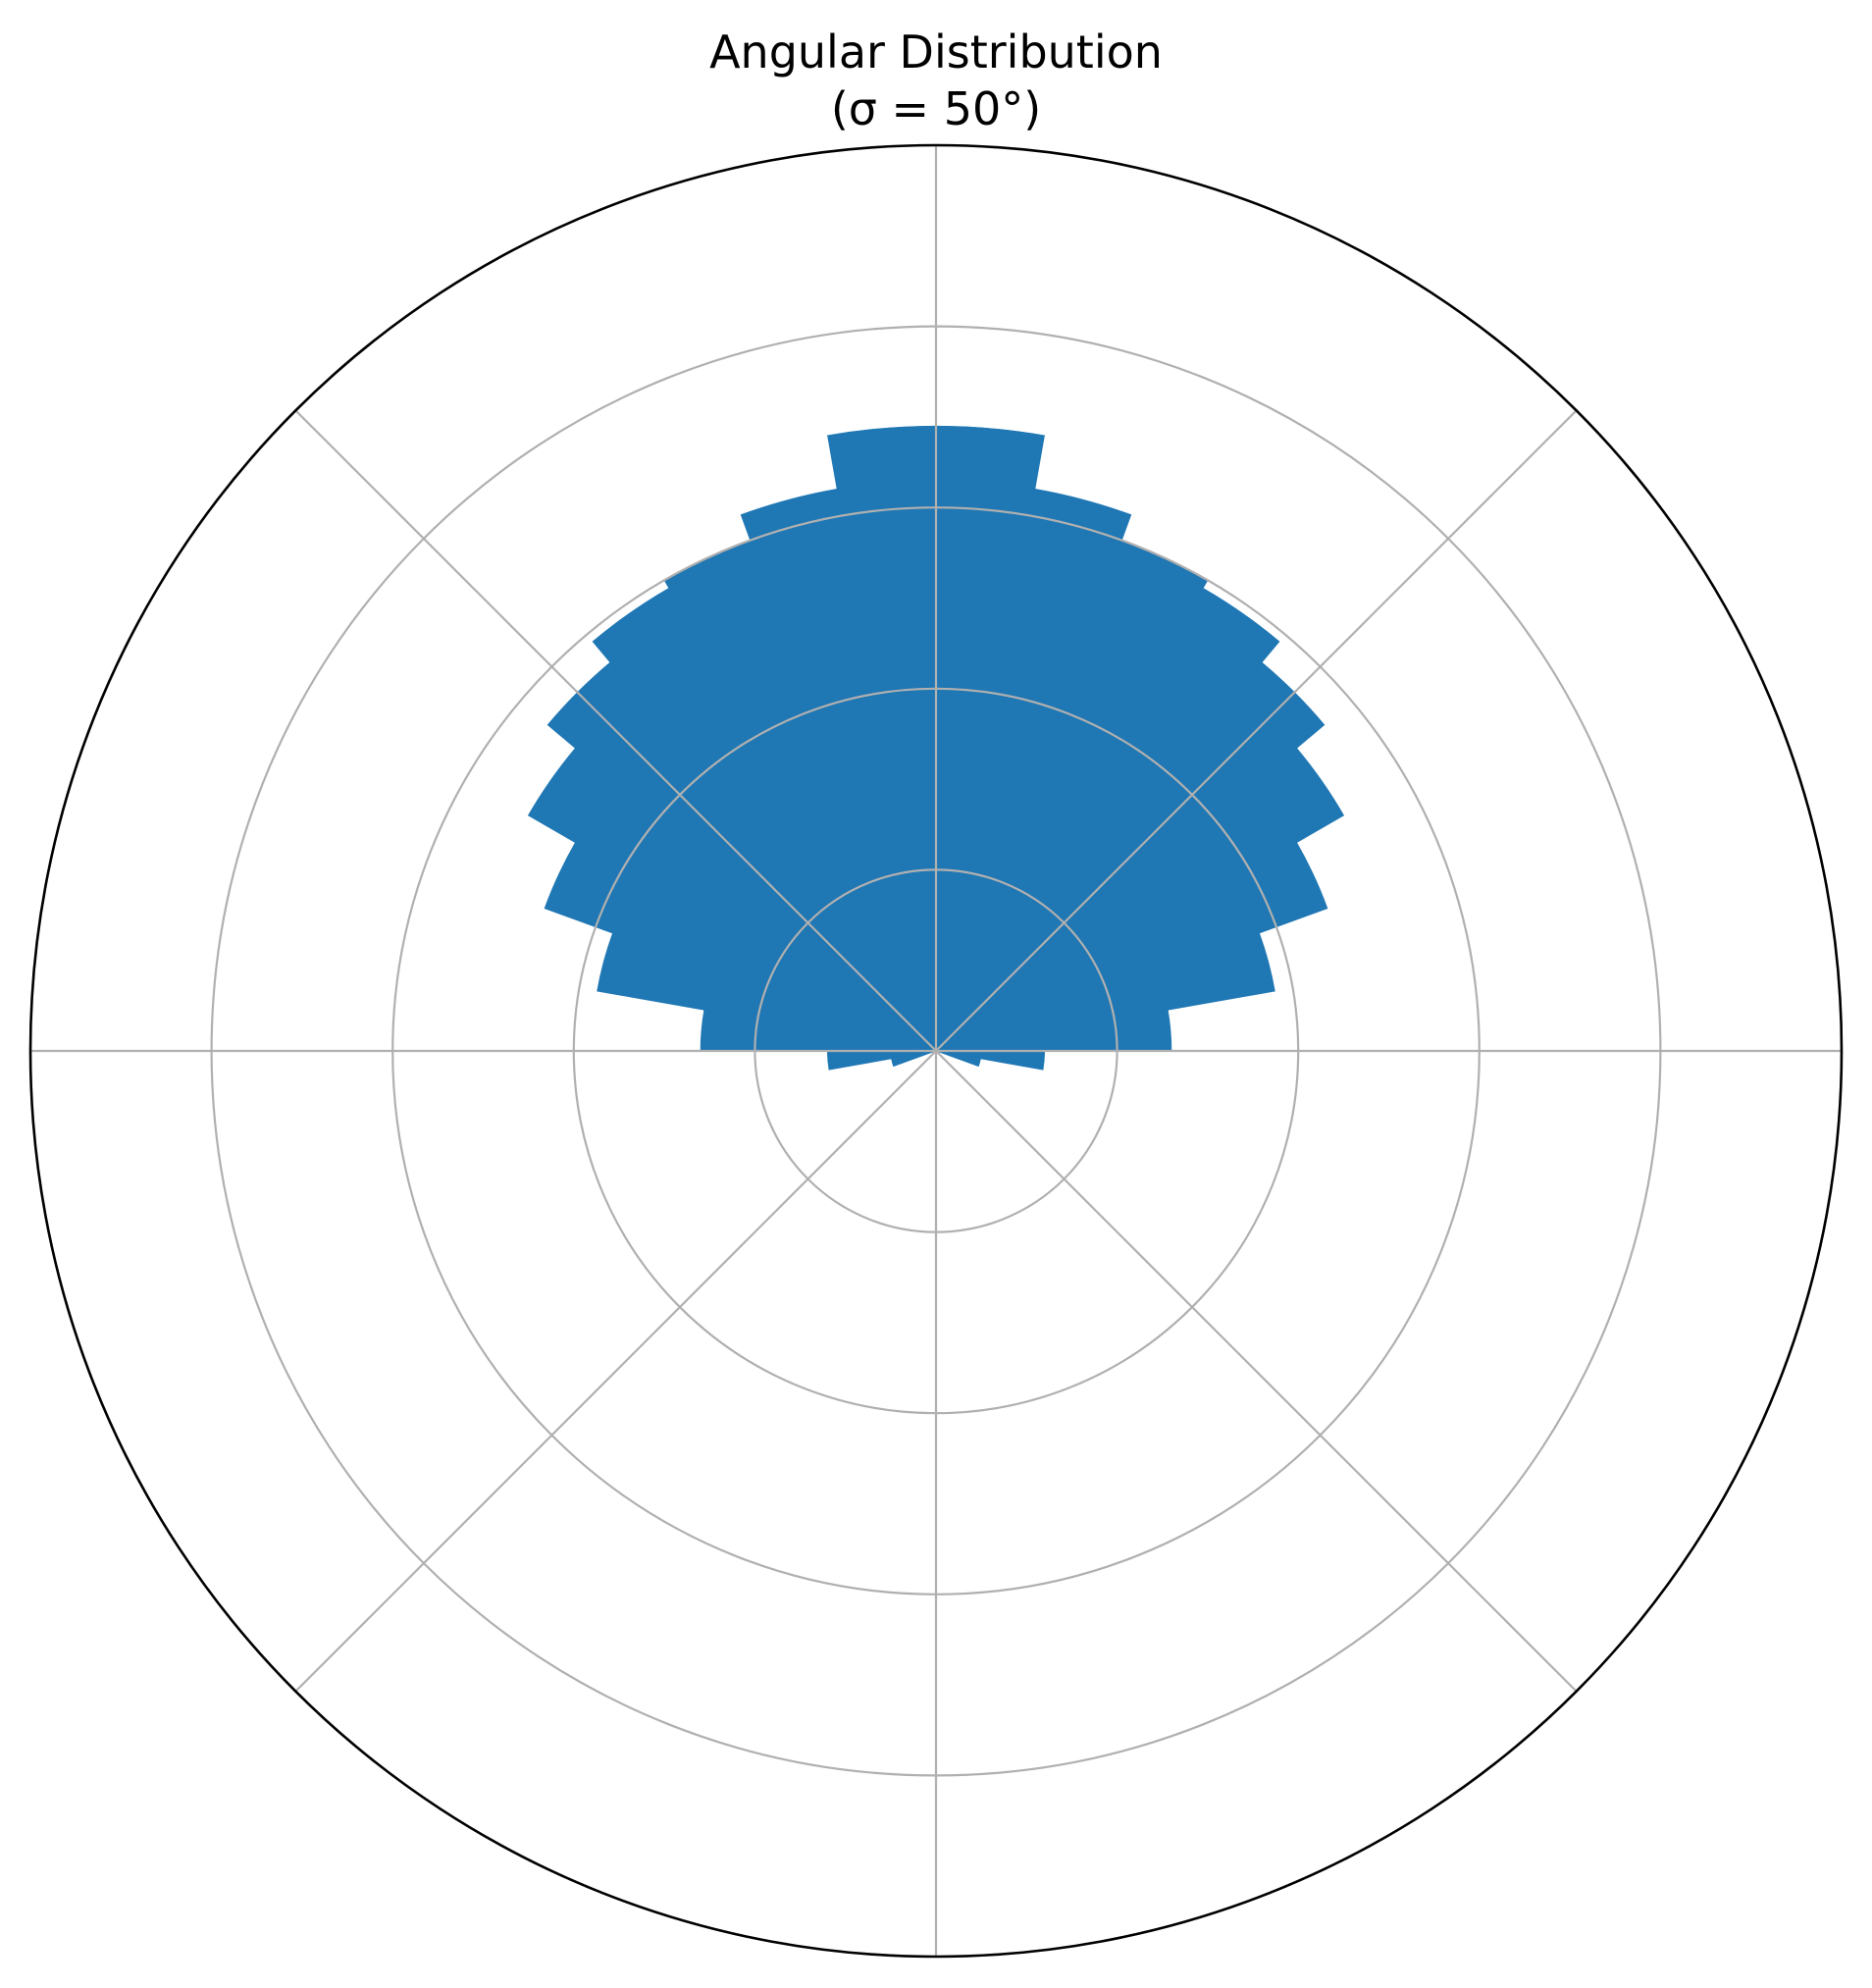 Image resolution: width=1872 pixels, height=1988 pixels. Describe the element at coordinates (936, 108) in the screenshot. I see `chart-subtitle: (σ = 50°)` at that location.